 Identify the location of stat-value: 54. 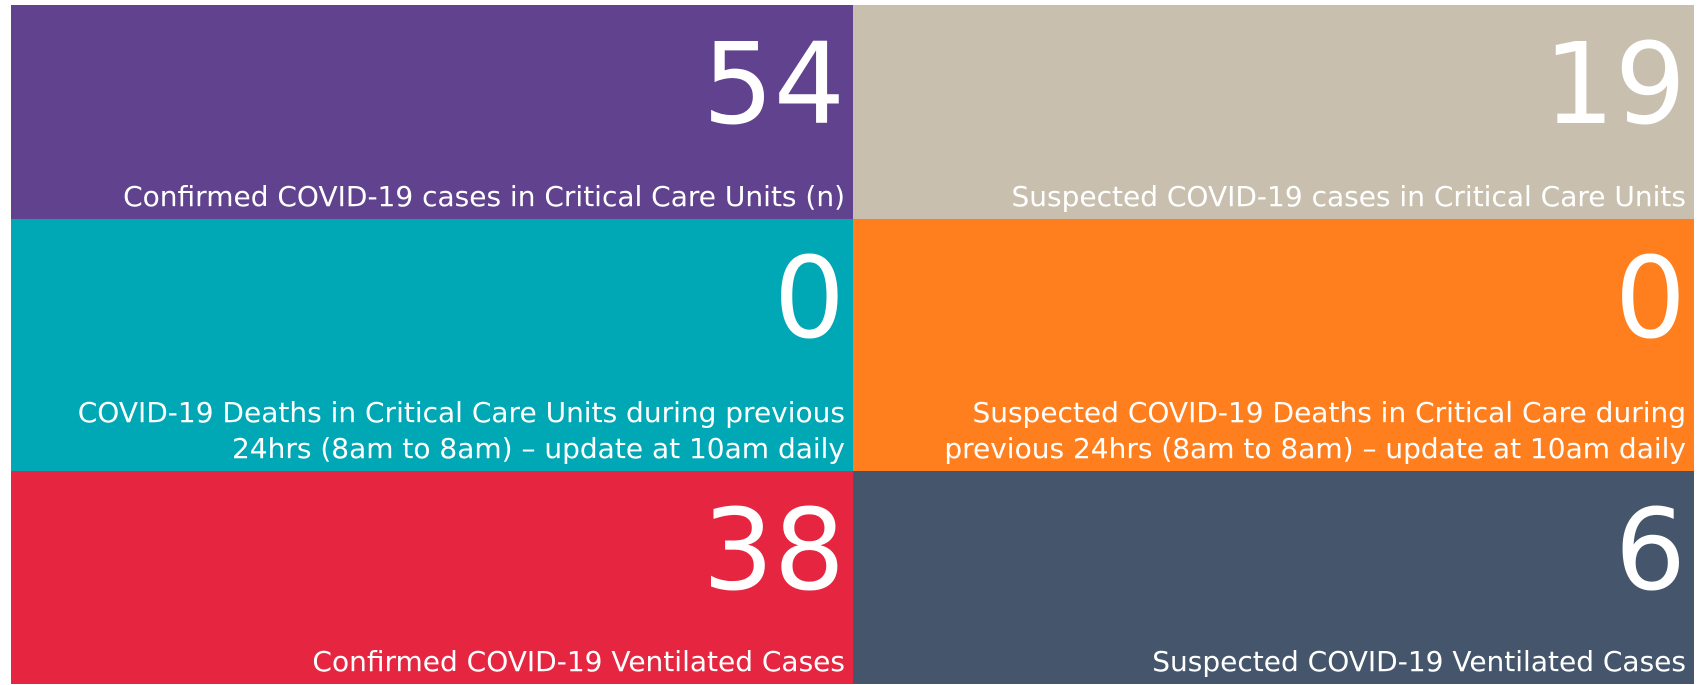
(773, 85).